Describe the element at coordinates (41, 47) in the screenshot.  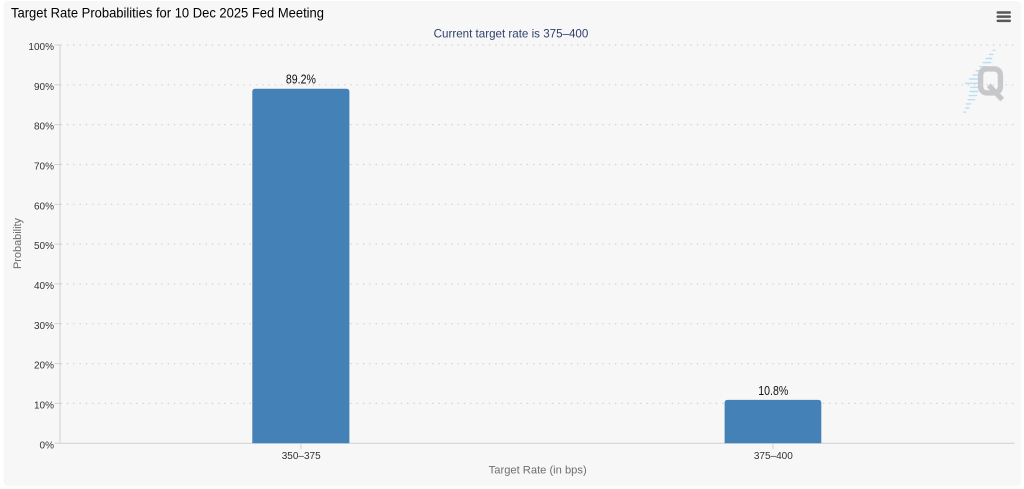
I see `svg-text: 100%` at that location.